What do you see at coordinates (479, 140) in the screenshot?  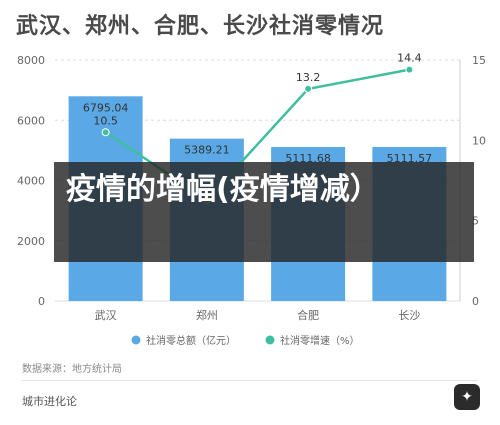 I see `y2-tick-label: 10` at bounding box center [479, 140].